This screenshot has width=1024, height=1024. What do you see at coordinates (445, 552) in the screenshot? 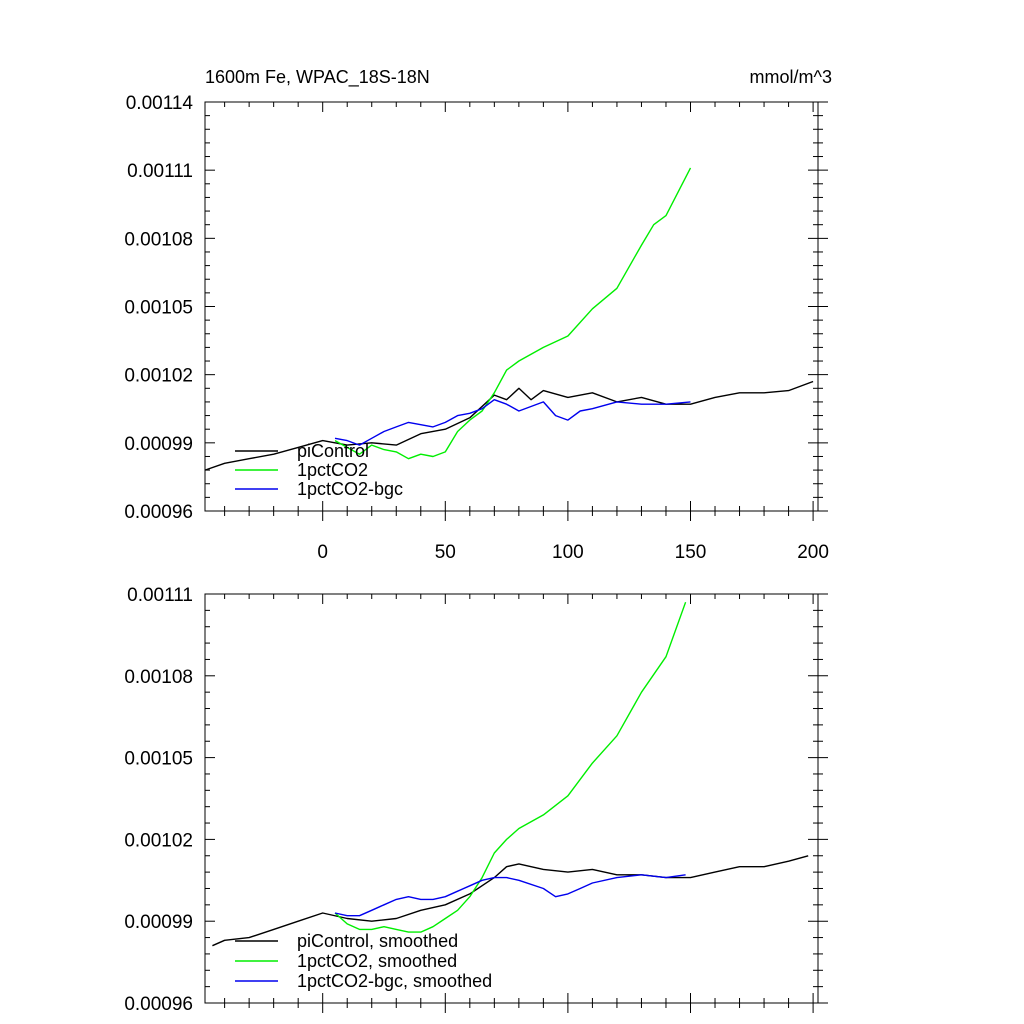
I see `x-tick-label: 50` at bounding box center [445, 552].